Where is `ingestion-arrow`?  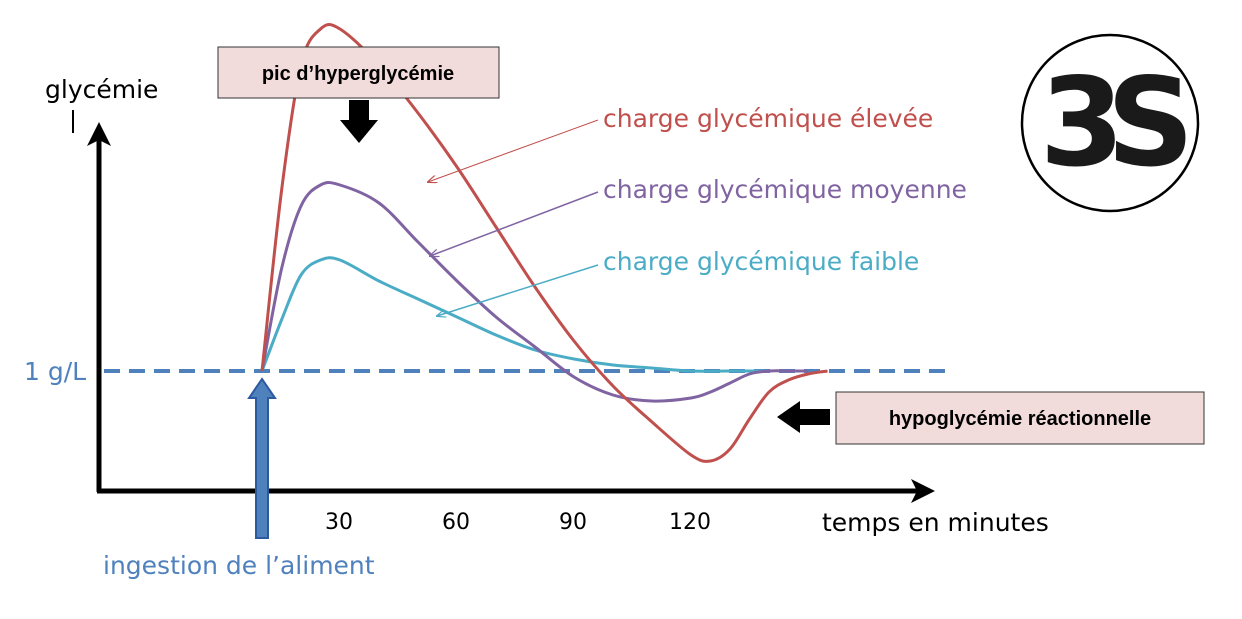
ingestion-arrow is located at coordinates (262, 458).